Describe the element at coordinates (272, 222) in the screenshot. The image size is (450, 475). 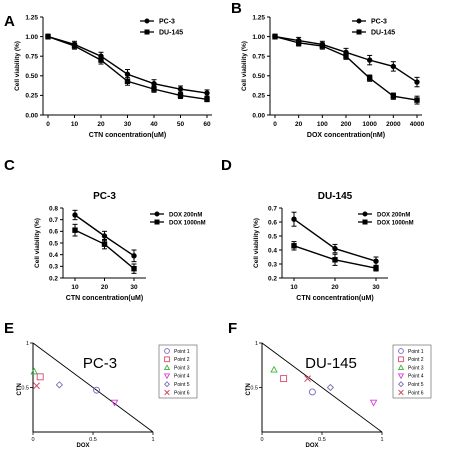
I see `y-tick-label: 0.6` at that location.